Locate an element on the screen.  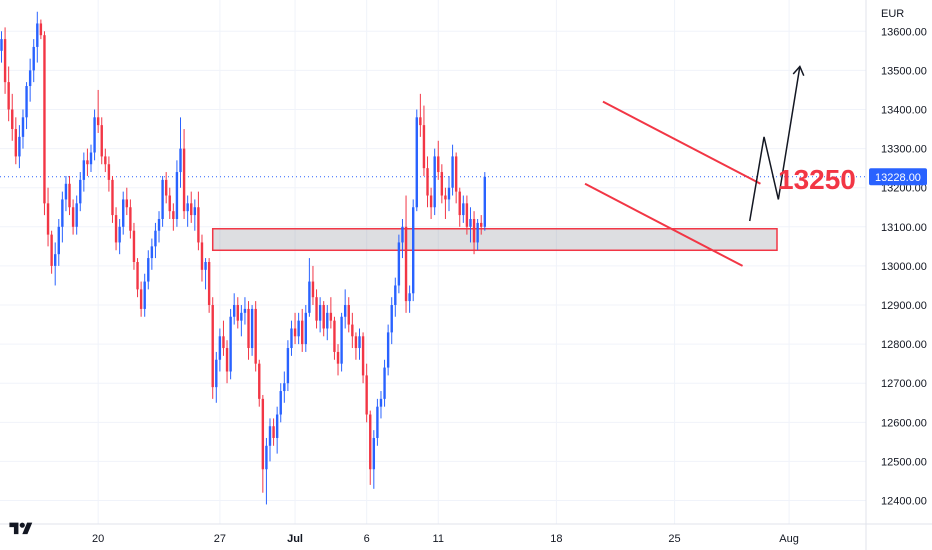
time-axis: 20 27 Jul 6 11 18 25 Aug is located at coordinates (445, 539).